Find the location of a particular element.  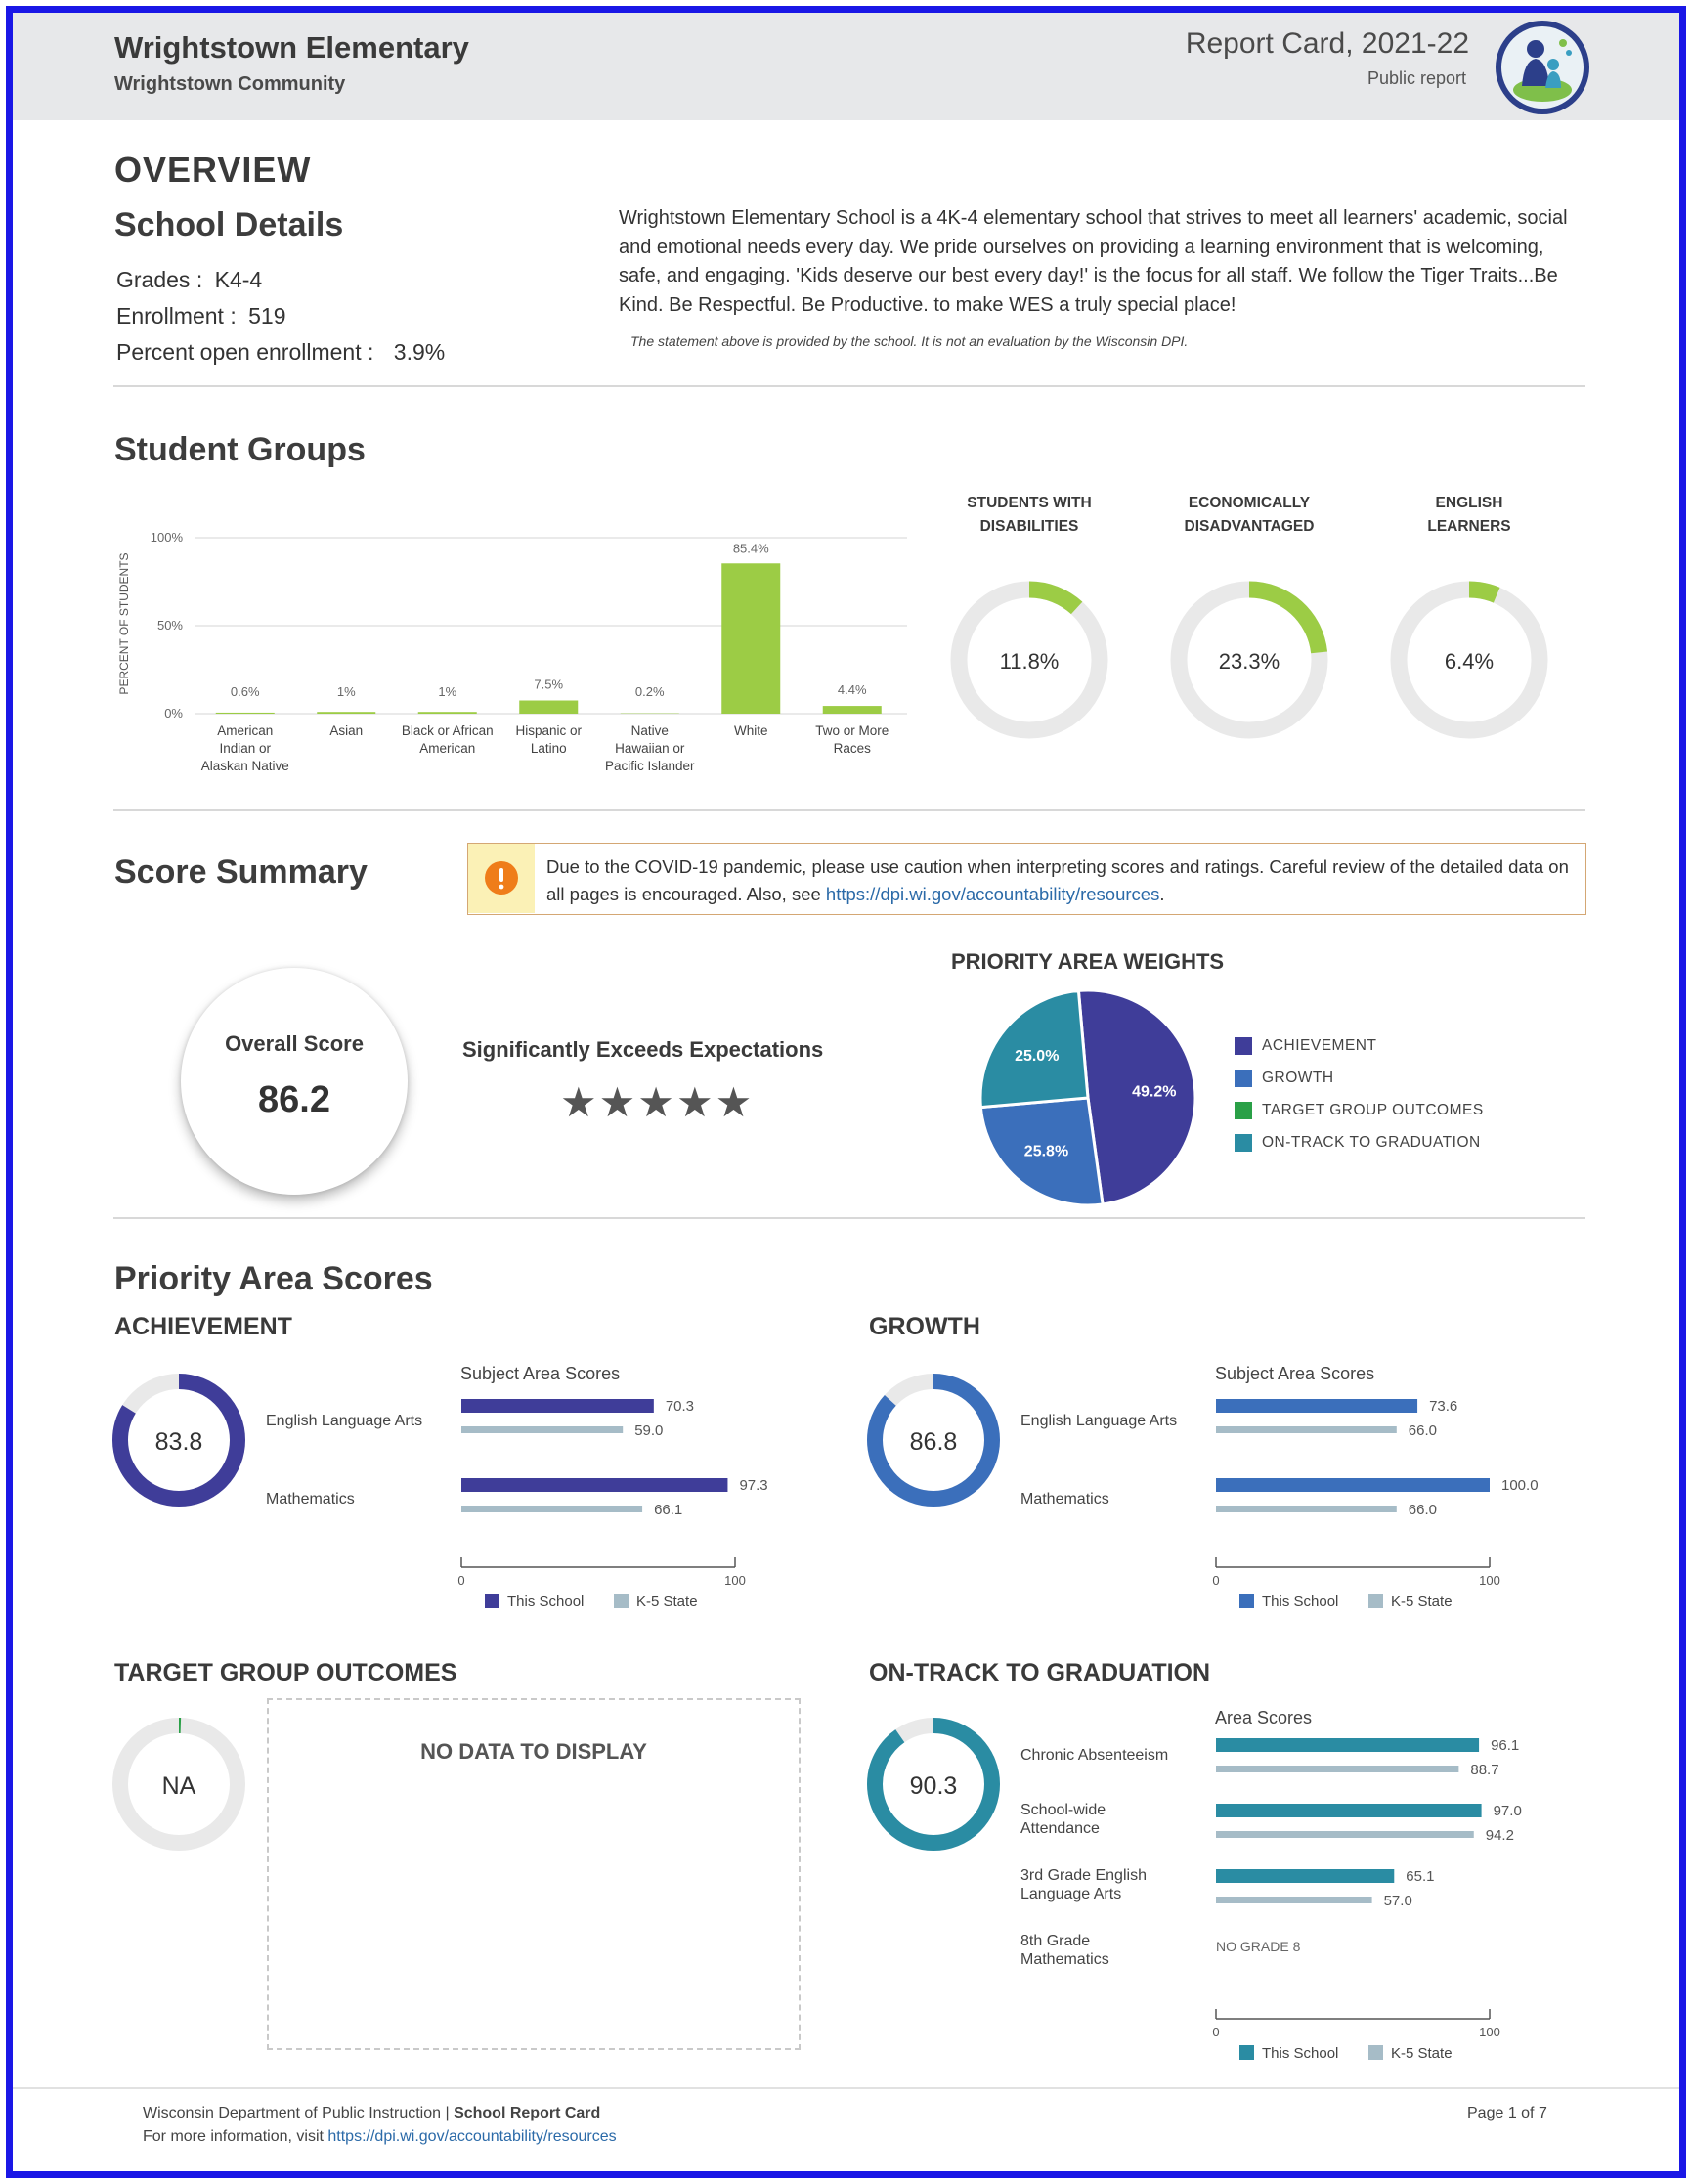

report-title: Report Card, 2021-22 is located at coordinates (1327, 43).